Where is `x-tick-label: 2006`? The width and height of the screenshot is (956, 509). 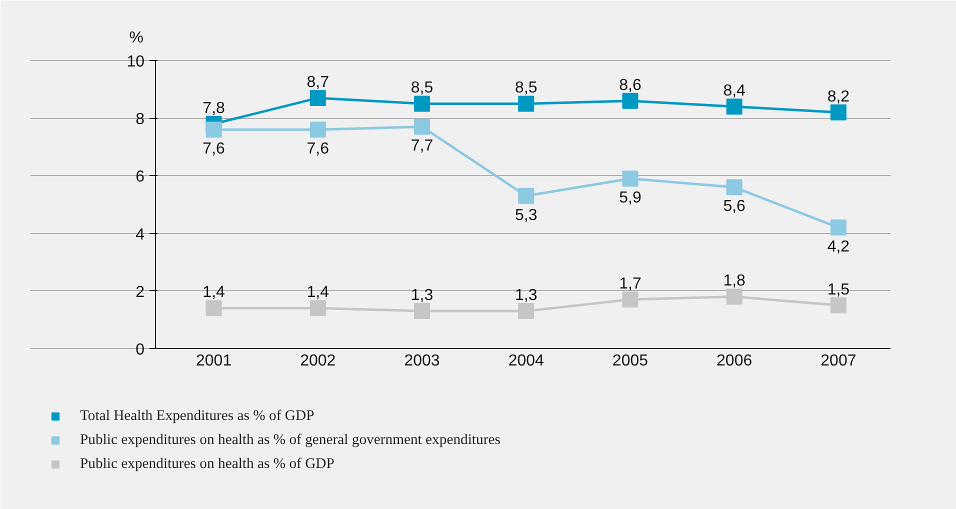
x-tick-label: 2006 is located at coordinates (734, 361).